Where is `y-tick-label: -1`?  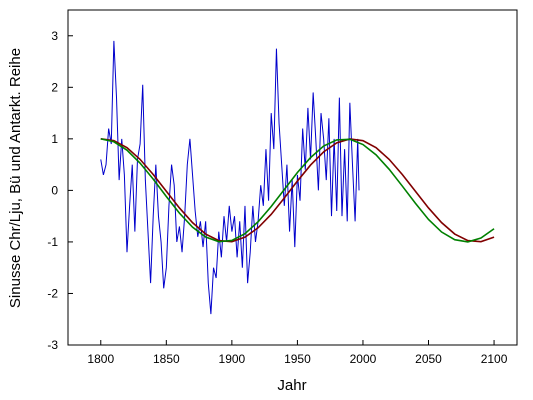 y-tick-label: -1 is located at coordinates (52, 242).